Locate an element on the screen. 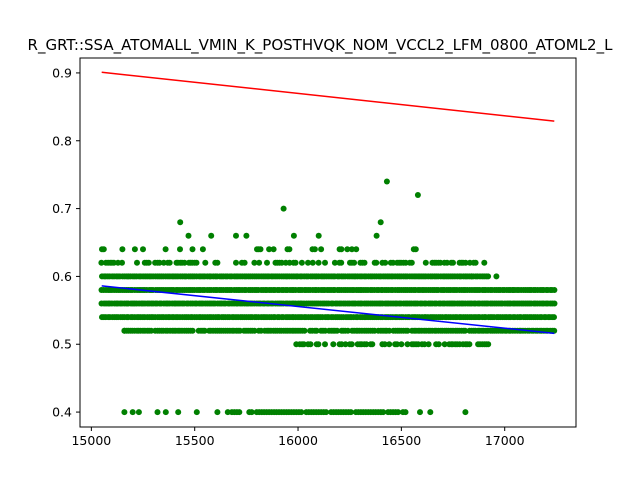  y-tick-label: 0.8 is located at coordinates (62, 140).